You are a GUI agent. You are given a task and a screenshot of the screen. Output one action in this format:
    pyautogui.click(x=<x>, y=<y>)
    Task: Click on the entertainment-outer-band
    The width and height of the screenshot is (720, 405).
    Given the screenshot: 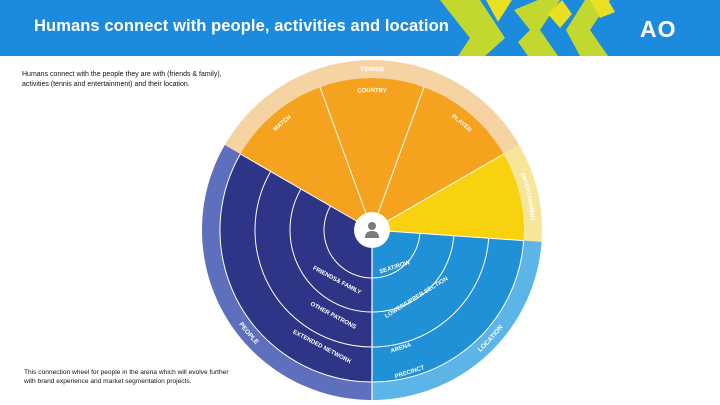 What is the action you would take?
    pyautogui.click(x=522, y=193)
    